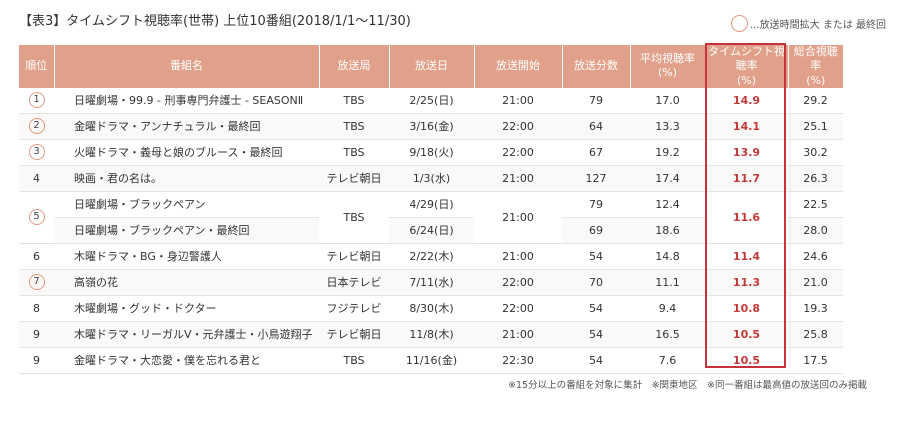 Image resolution: width=900 pixels, height=424 pixels. I want to click on total-rating: 22.5, so click(815, 204).